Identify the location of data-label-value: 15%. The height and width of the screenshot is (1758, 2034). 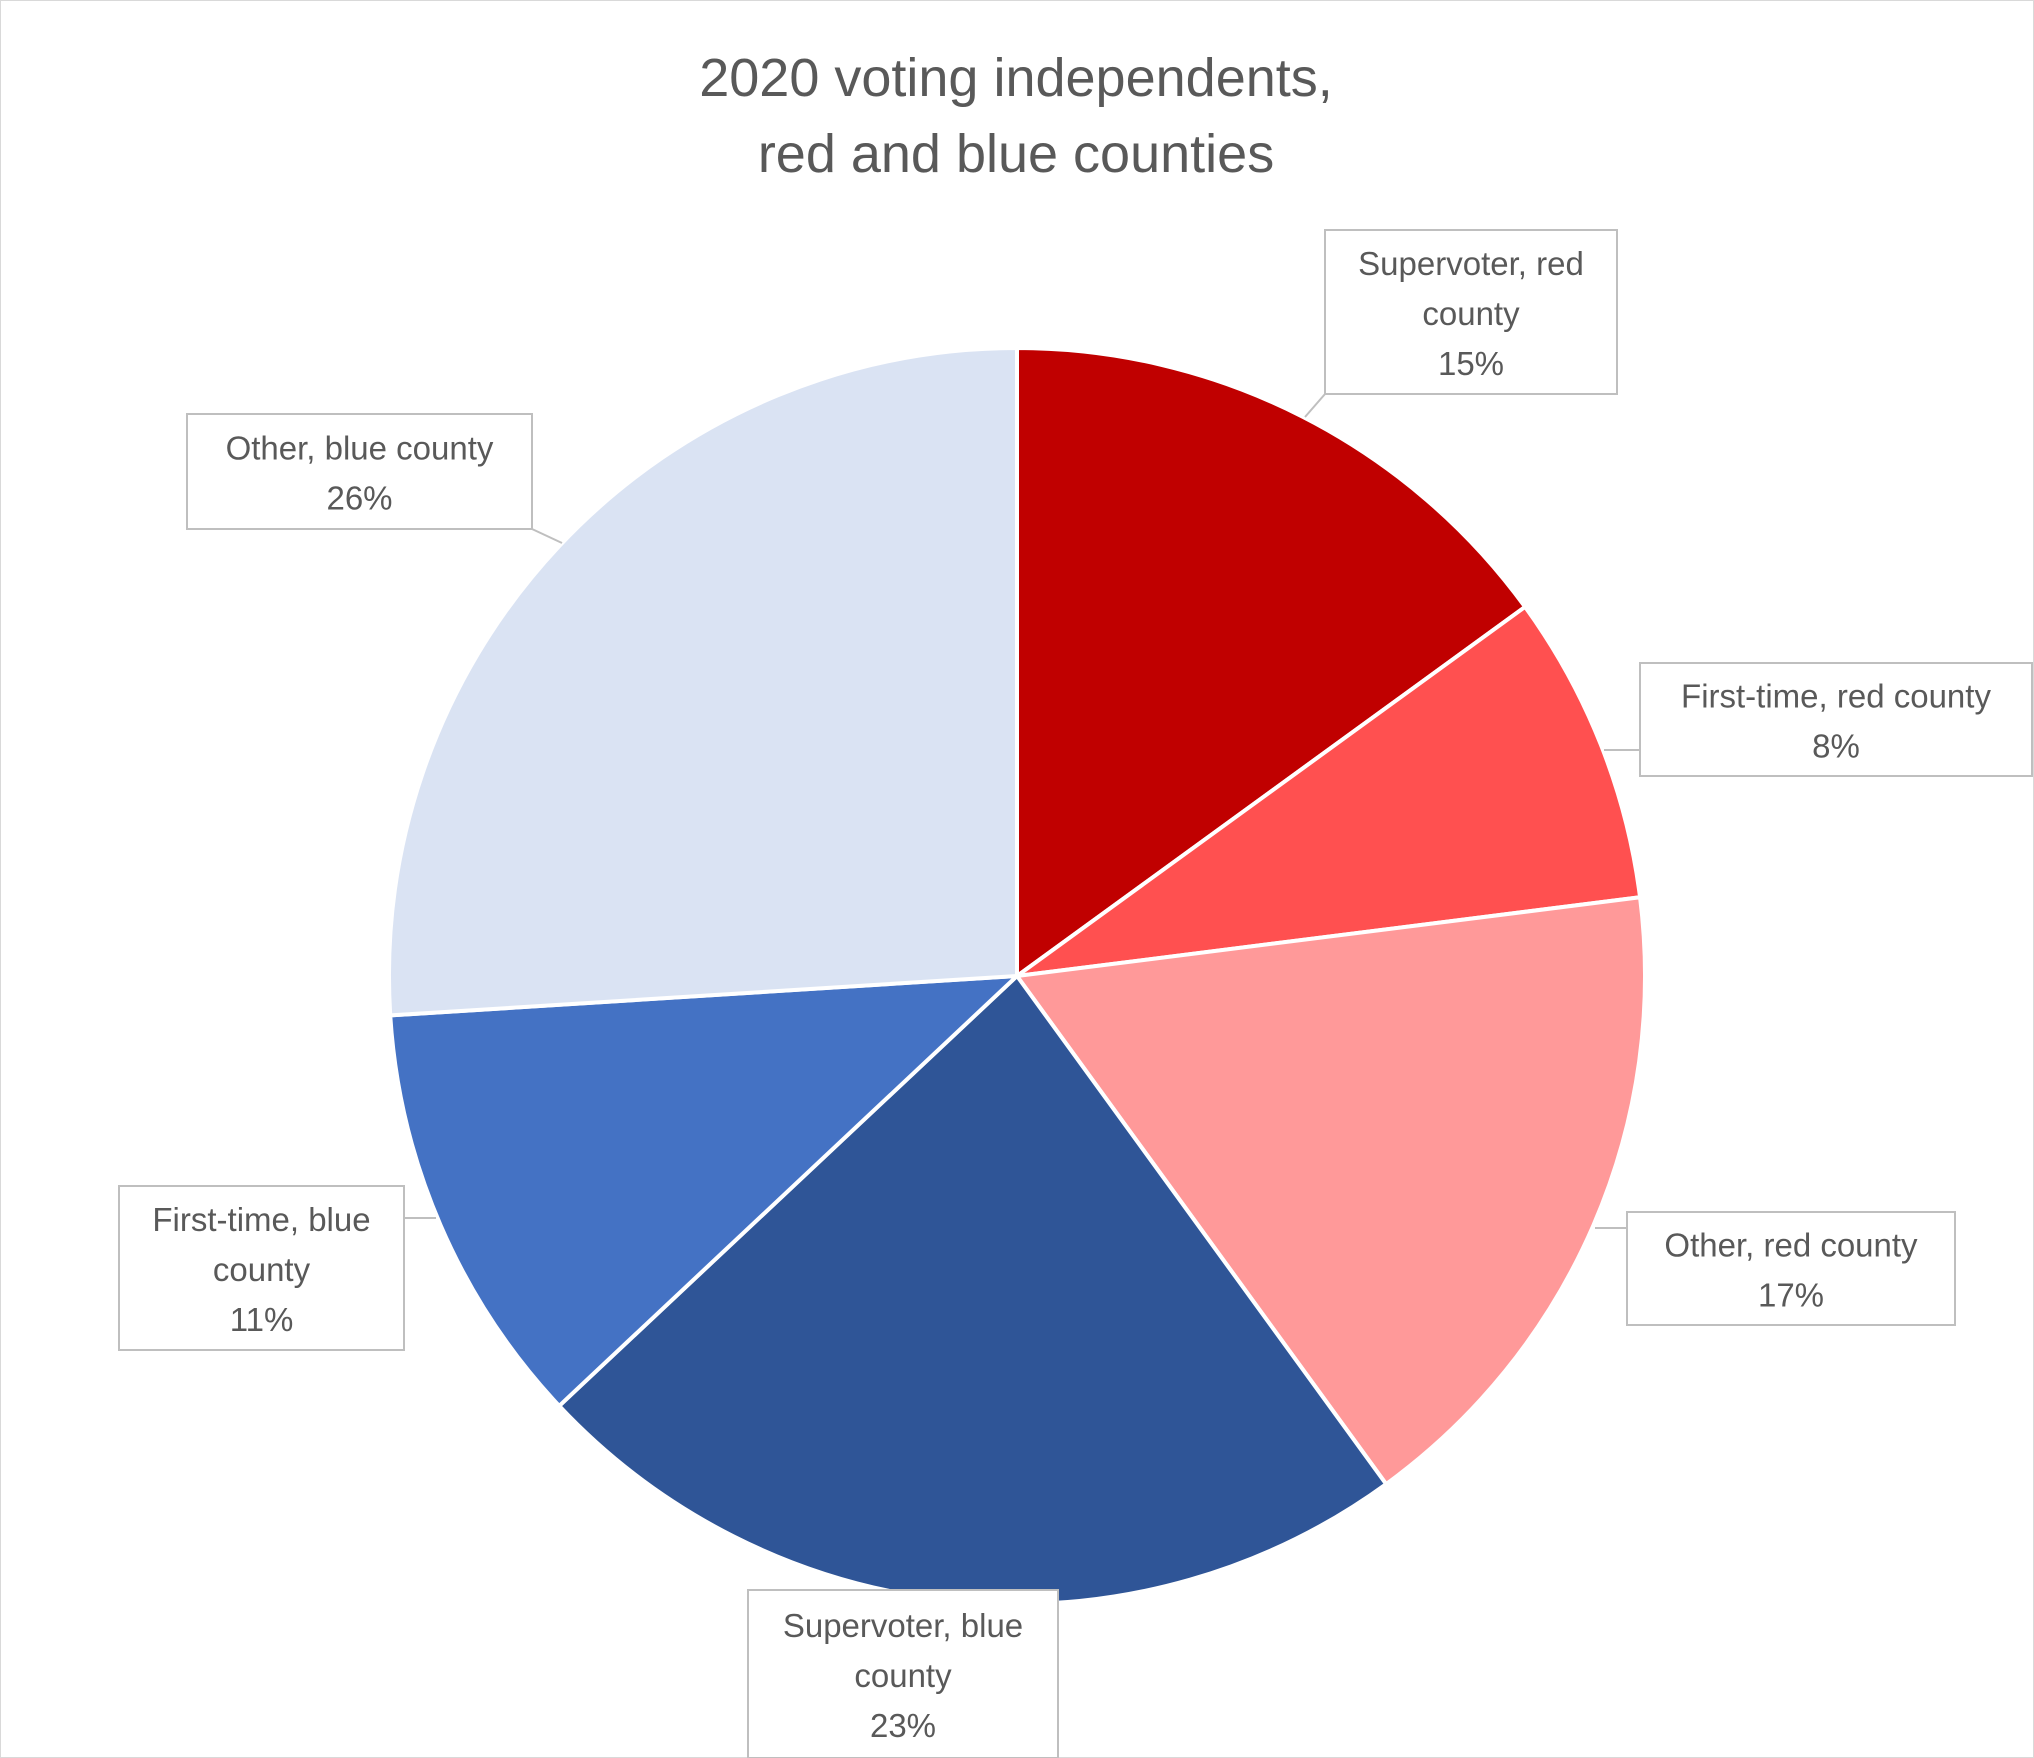
(1471, 363).